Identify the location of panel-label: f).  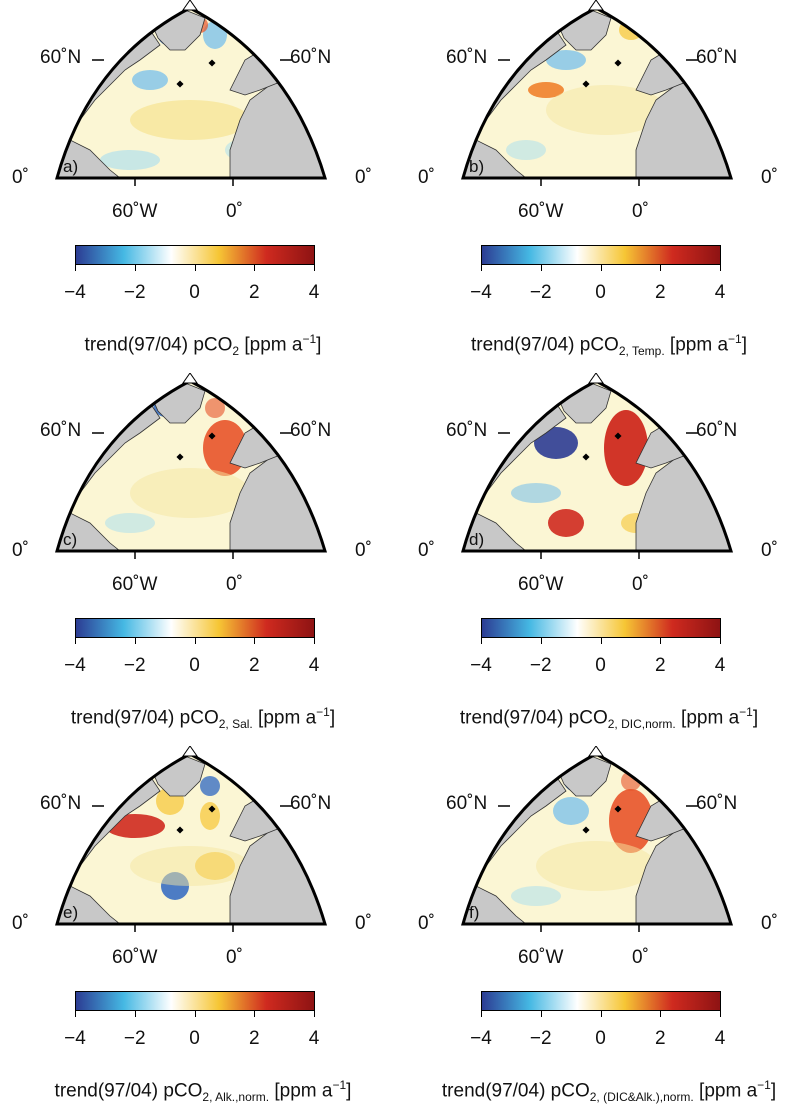
(474, 912).